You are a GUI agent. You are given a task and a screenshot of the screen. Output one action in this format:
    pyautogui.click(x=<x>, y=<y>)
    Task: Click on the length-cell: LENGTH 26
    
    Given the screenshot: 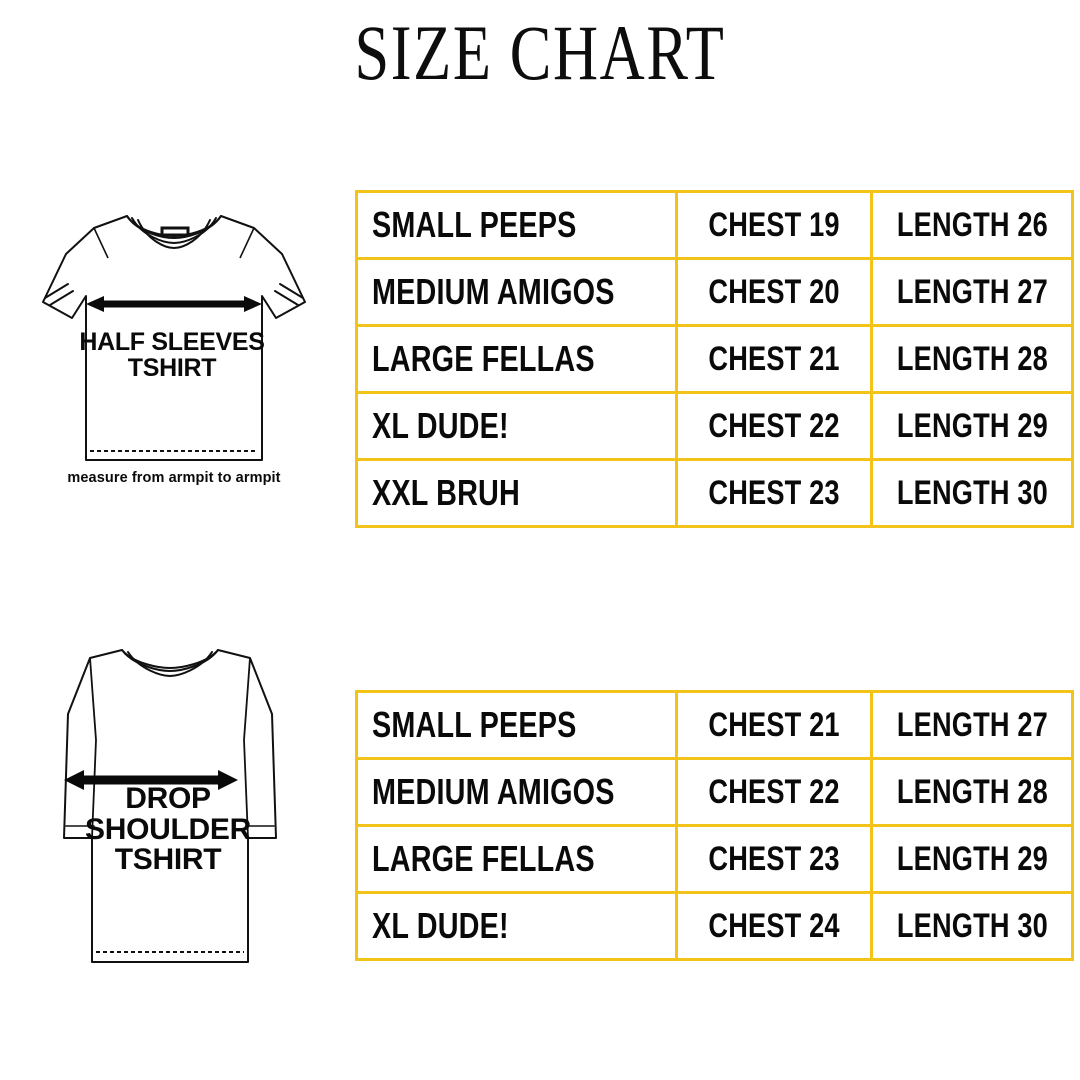 What is the action you would take?
    pyautogui.click(x=972, y=225)
    